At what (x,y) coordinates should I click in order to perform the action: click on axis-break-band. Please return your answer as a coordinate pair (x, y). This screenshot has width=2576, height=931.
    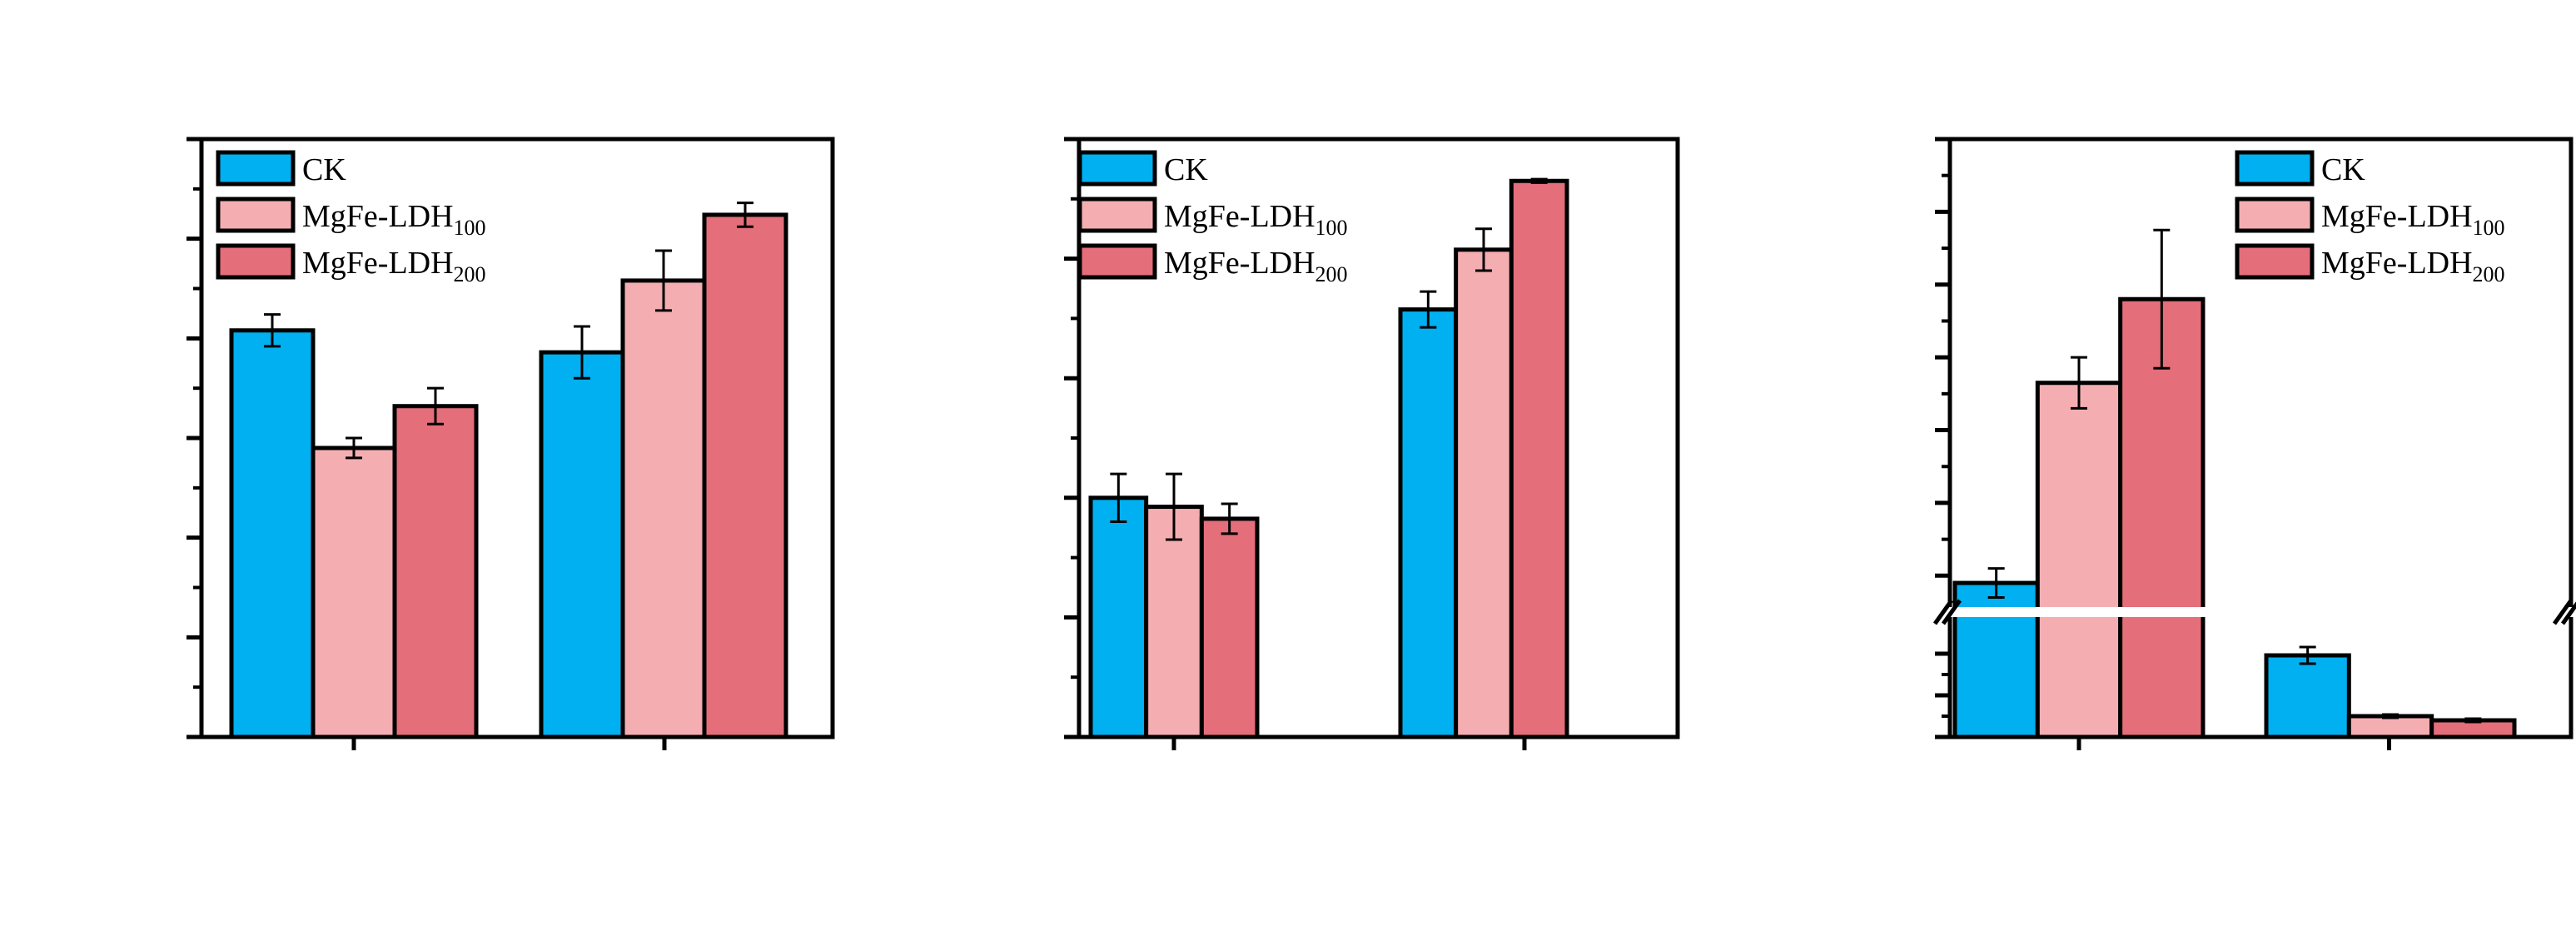
    Looking at the image, I should click on (2258, 612).